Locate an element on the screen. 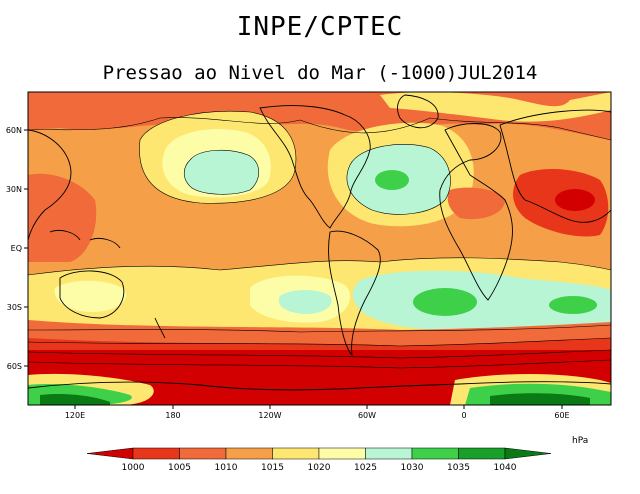 This screenshot has width=640, height=494. colorbar-arrow-high is located at coordinates (528, 453).